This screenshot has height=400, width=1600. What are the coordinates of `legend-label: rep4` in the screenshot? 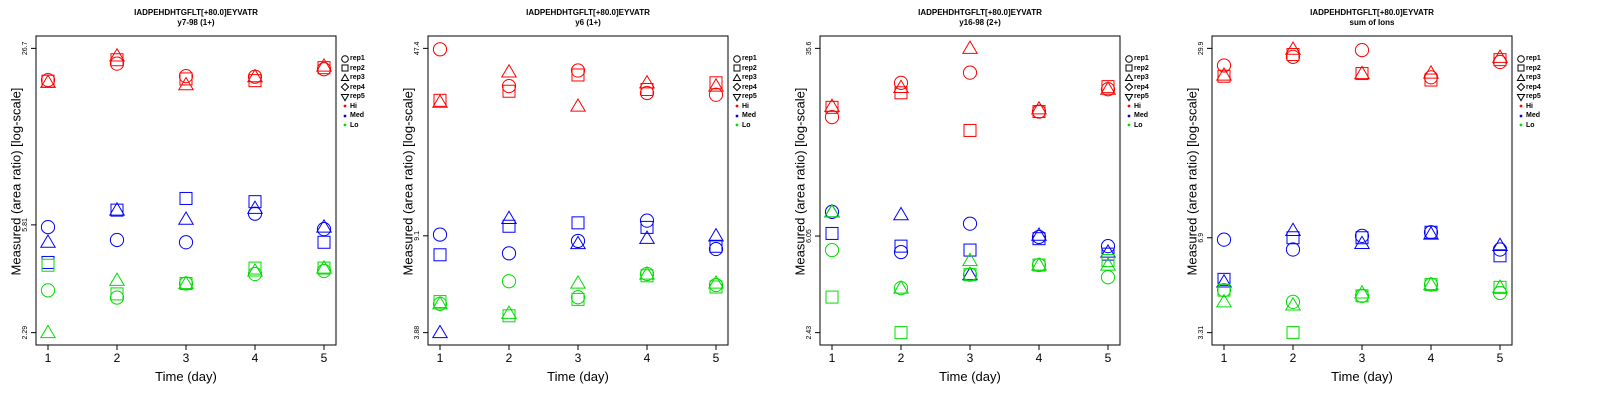 It's located at (1533, 87).